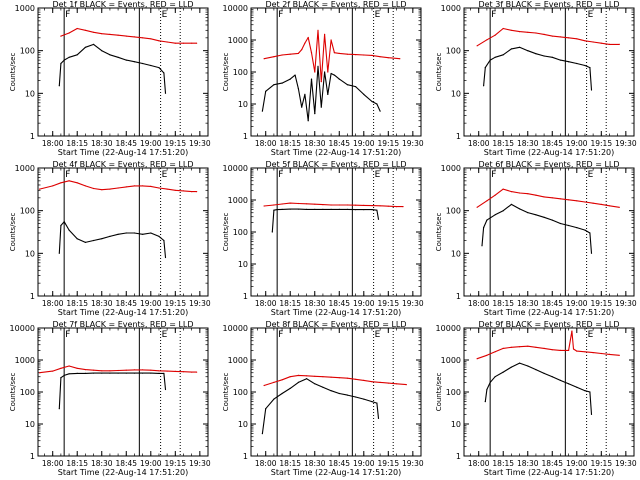  Describe the element at coordinates (67, 15) in the screenshot. I see `marker-label-f: F` at that location.